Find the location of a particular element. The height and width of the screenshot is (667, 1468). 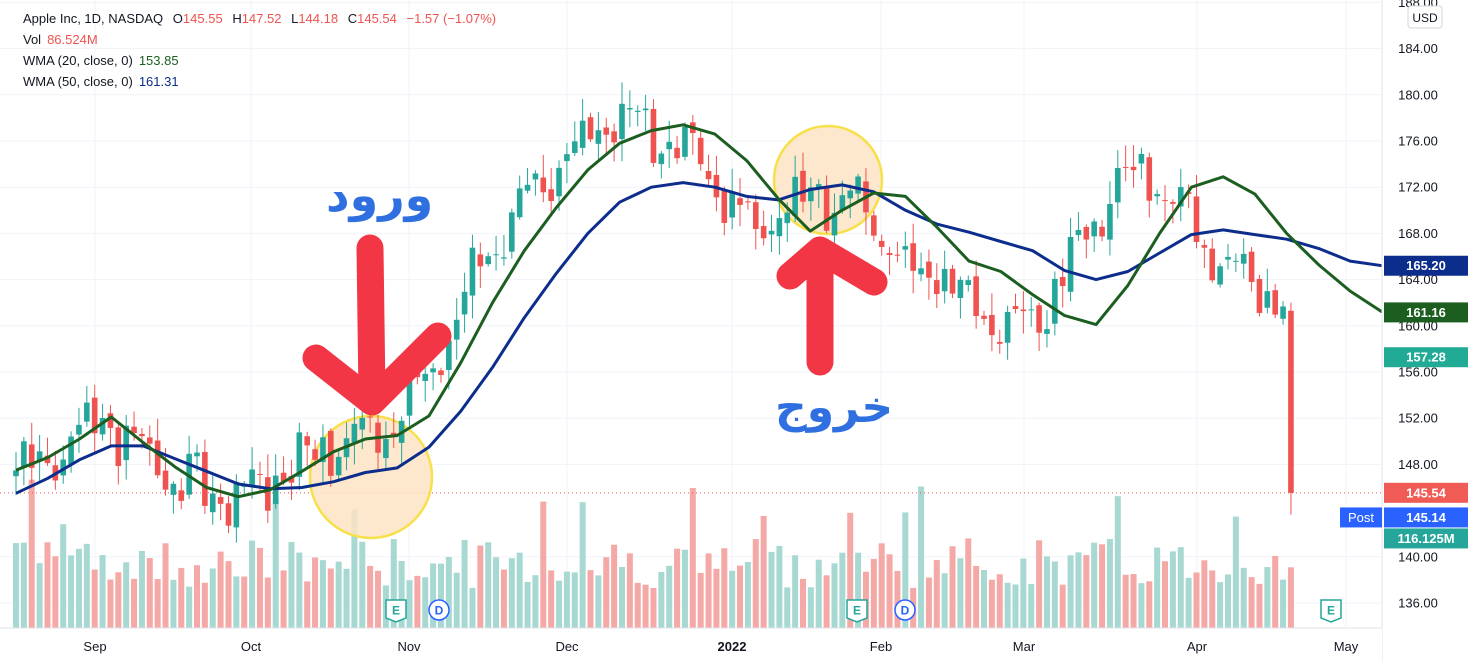

earnings-event-marker: E is located at coordinates (857, 611).